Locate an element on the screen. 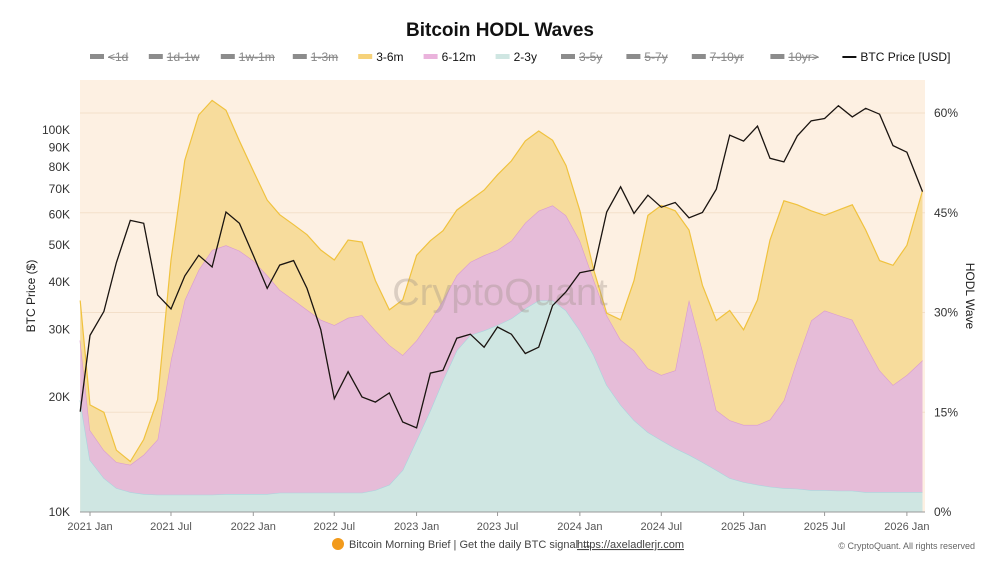  x-tick-label: 2025 Jul is located at coordinates (825, 527).